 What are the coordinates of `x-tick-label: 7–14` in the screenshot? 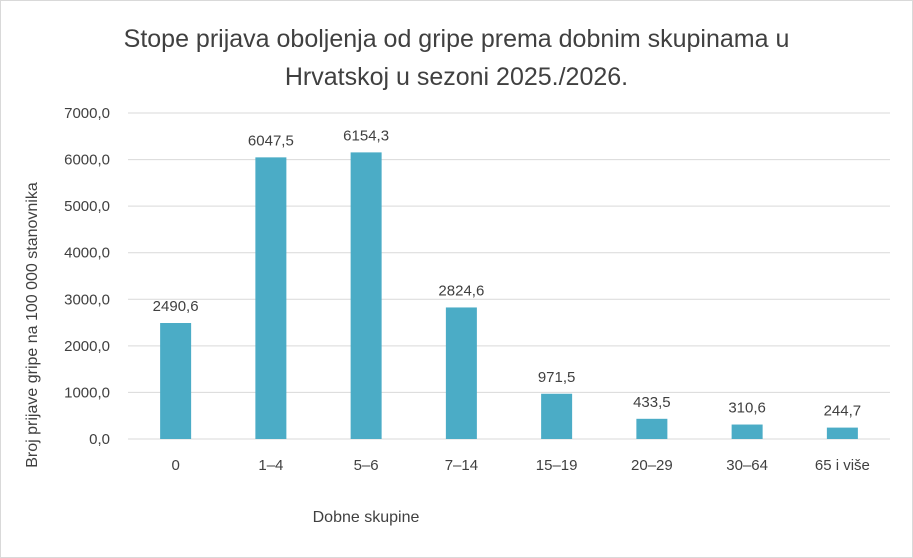 It's located at (461, 465).